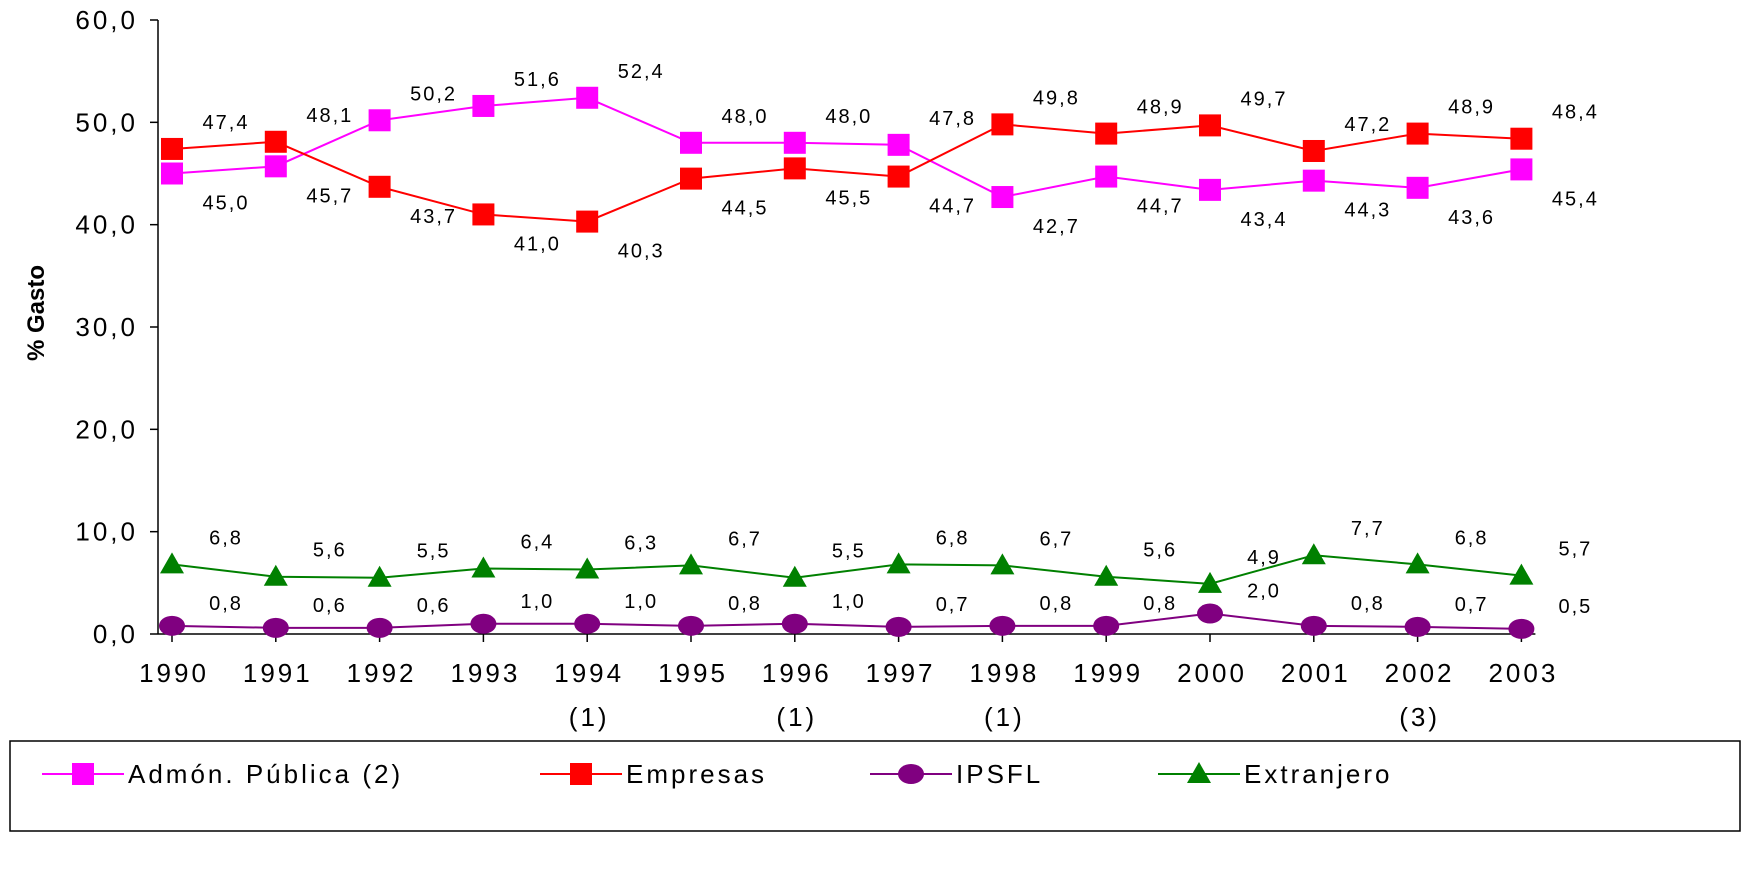 Image resolution: width=1760 pixels, height=895 pixels. Describe the element at coordinates (1264, 220) in the screenshot. I see `data-label: 43,4` at that location.